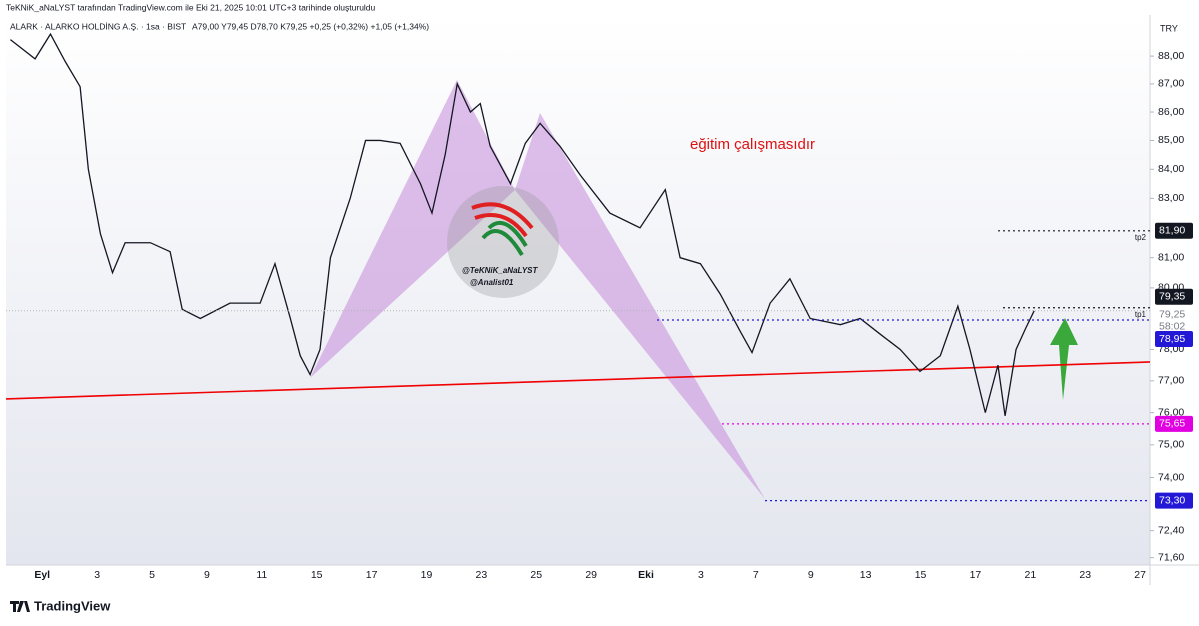  I want to click on level-label: 81,90, so click(1172, 231).